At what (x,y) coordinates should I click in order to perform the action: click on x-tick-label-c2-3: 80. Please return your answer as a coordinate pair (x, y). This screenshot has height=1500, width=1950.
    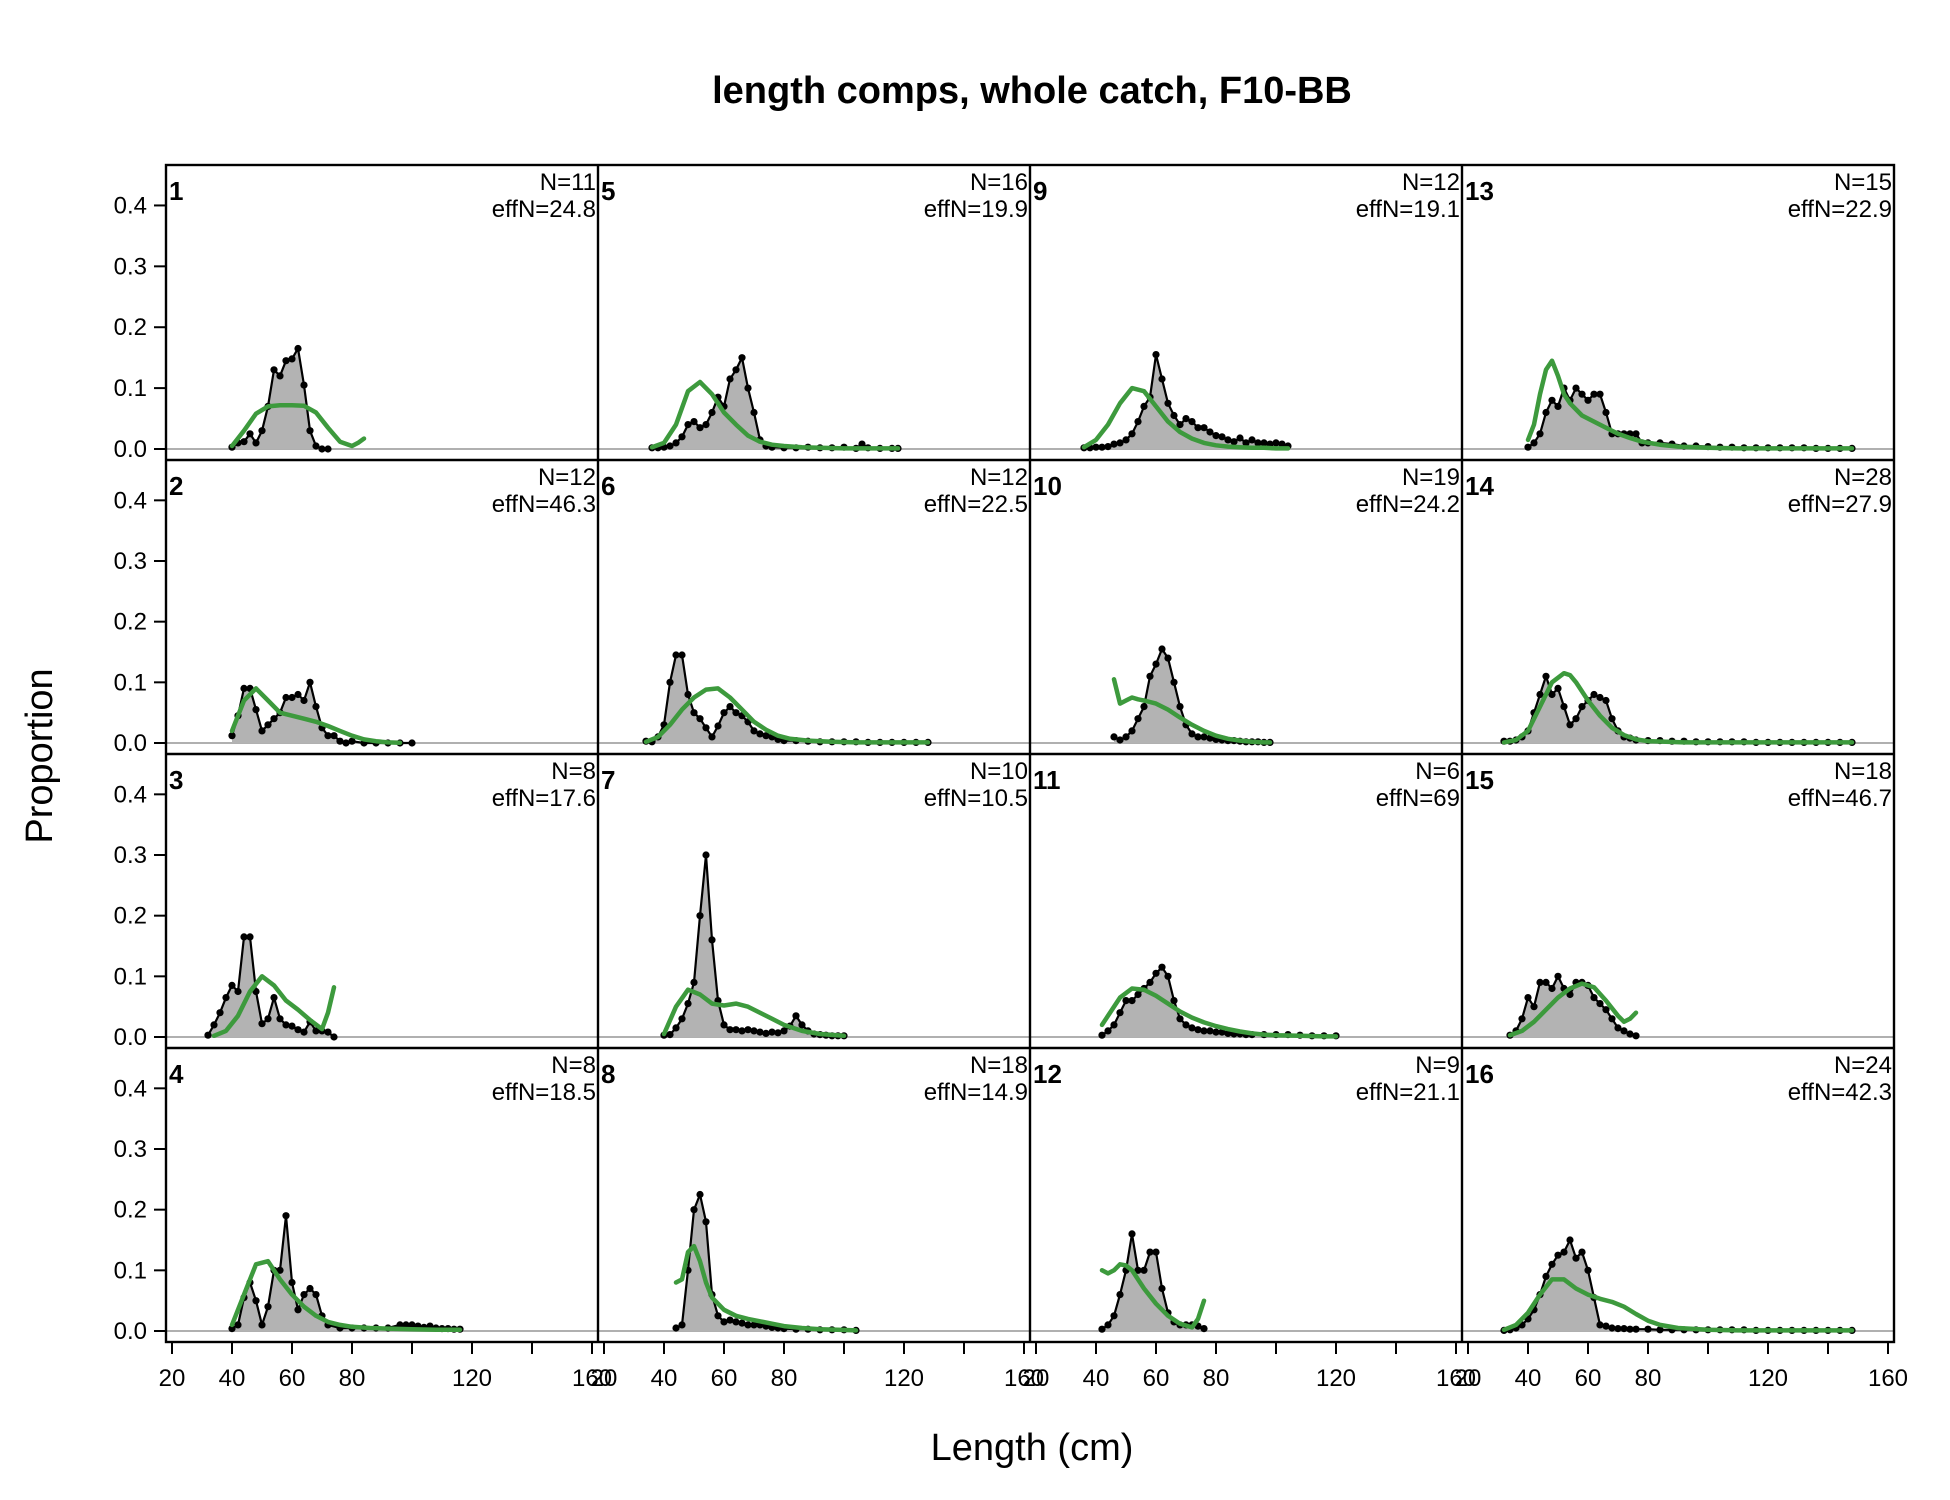
    Looking at the image, I should click on (1216, 1378).